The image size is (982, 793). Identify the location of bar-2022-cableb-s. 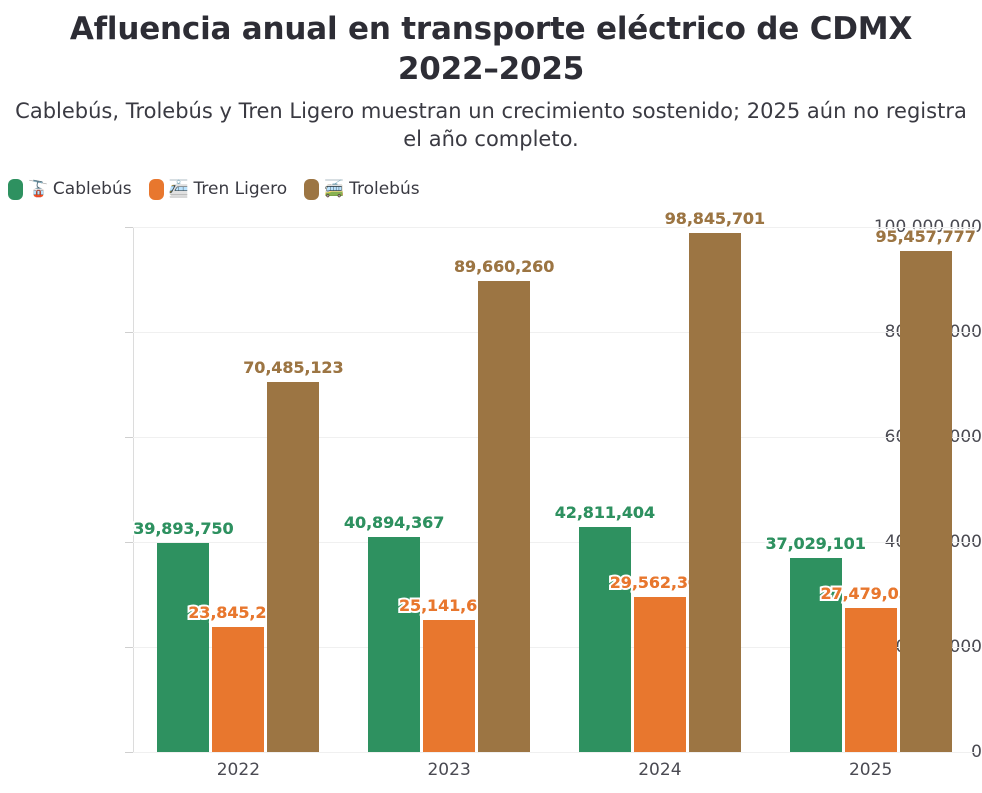
(183, 647).